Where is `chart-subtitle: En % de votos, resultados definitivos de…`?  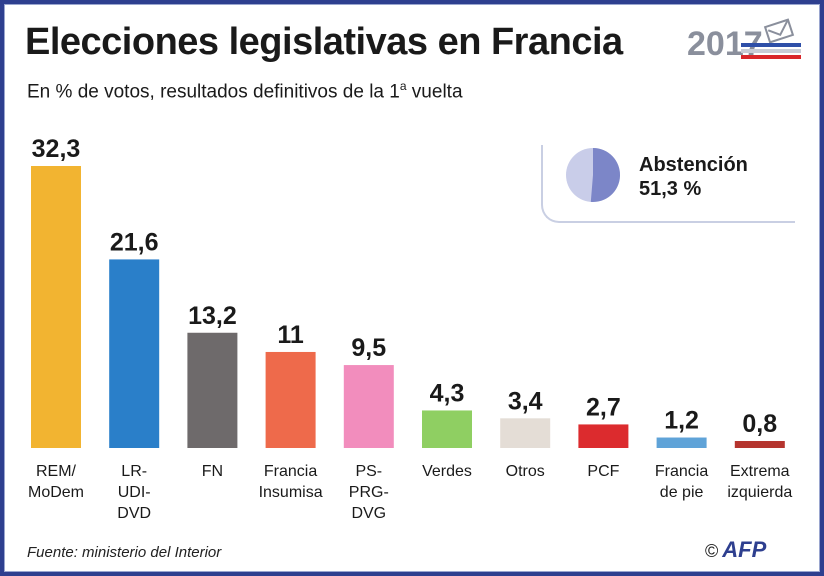
chart-subtitle: En % de votos, resultados definitivos de… is located at coordinates (245, 91).